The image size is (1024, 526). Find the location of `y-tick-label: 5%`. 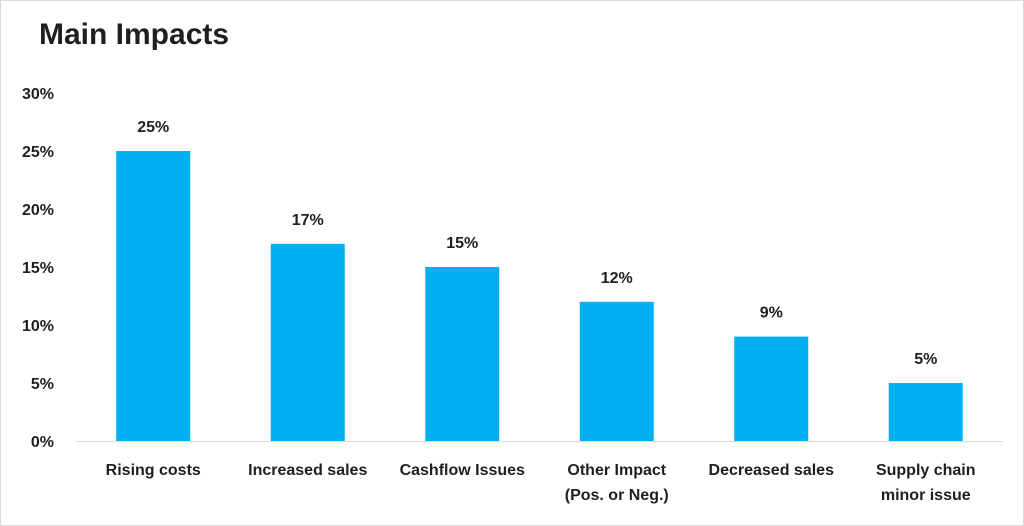

y-tick-label: 5% is located at coordinates (42, 384).